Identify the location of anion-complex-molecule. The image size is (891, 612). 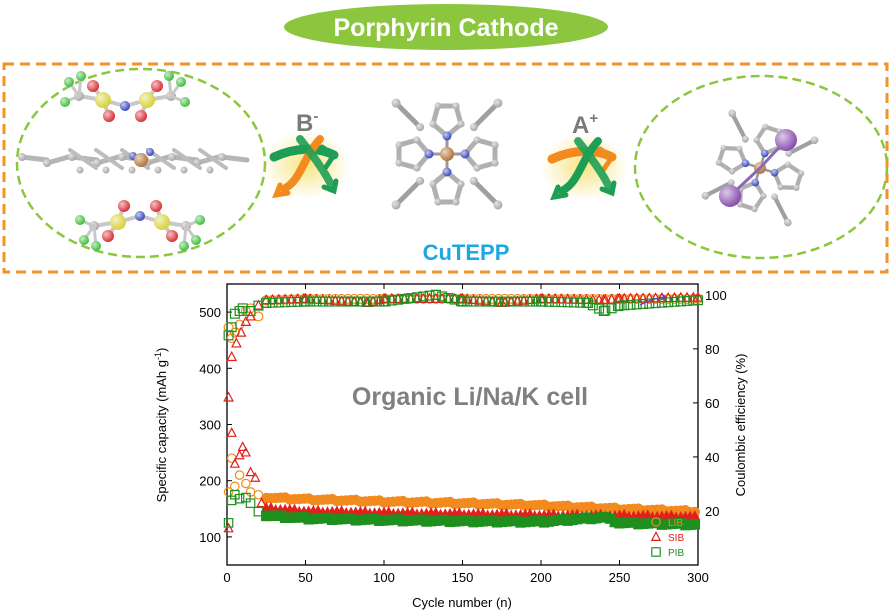
(134, 161).